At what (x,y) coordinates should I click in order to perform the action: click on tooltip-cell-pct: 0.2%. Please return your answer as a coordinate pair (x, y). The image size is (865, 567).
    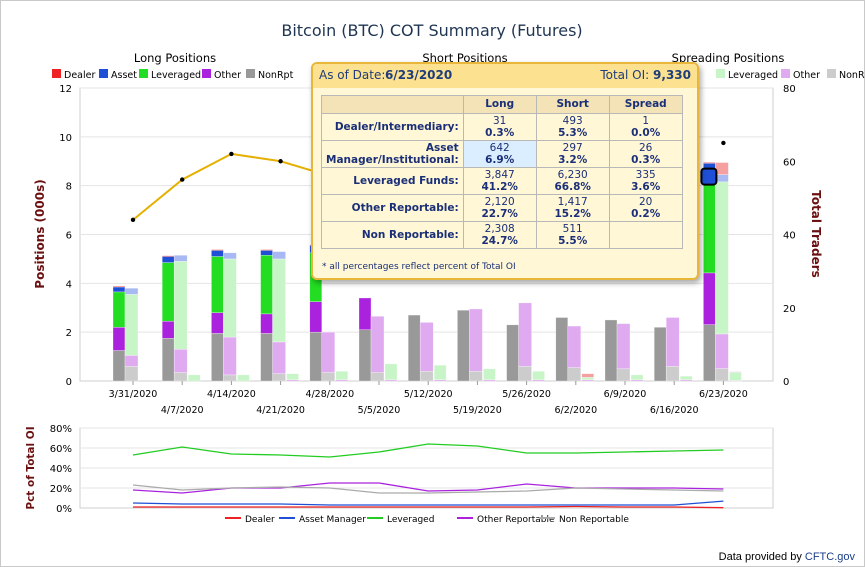
    Looking at the image, I should click on (646, 214).